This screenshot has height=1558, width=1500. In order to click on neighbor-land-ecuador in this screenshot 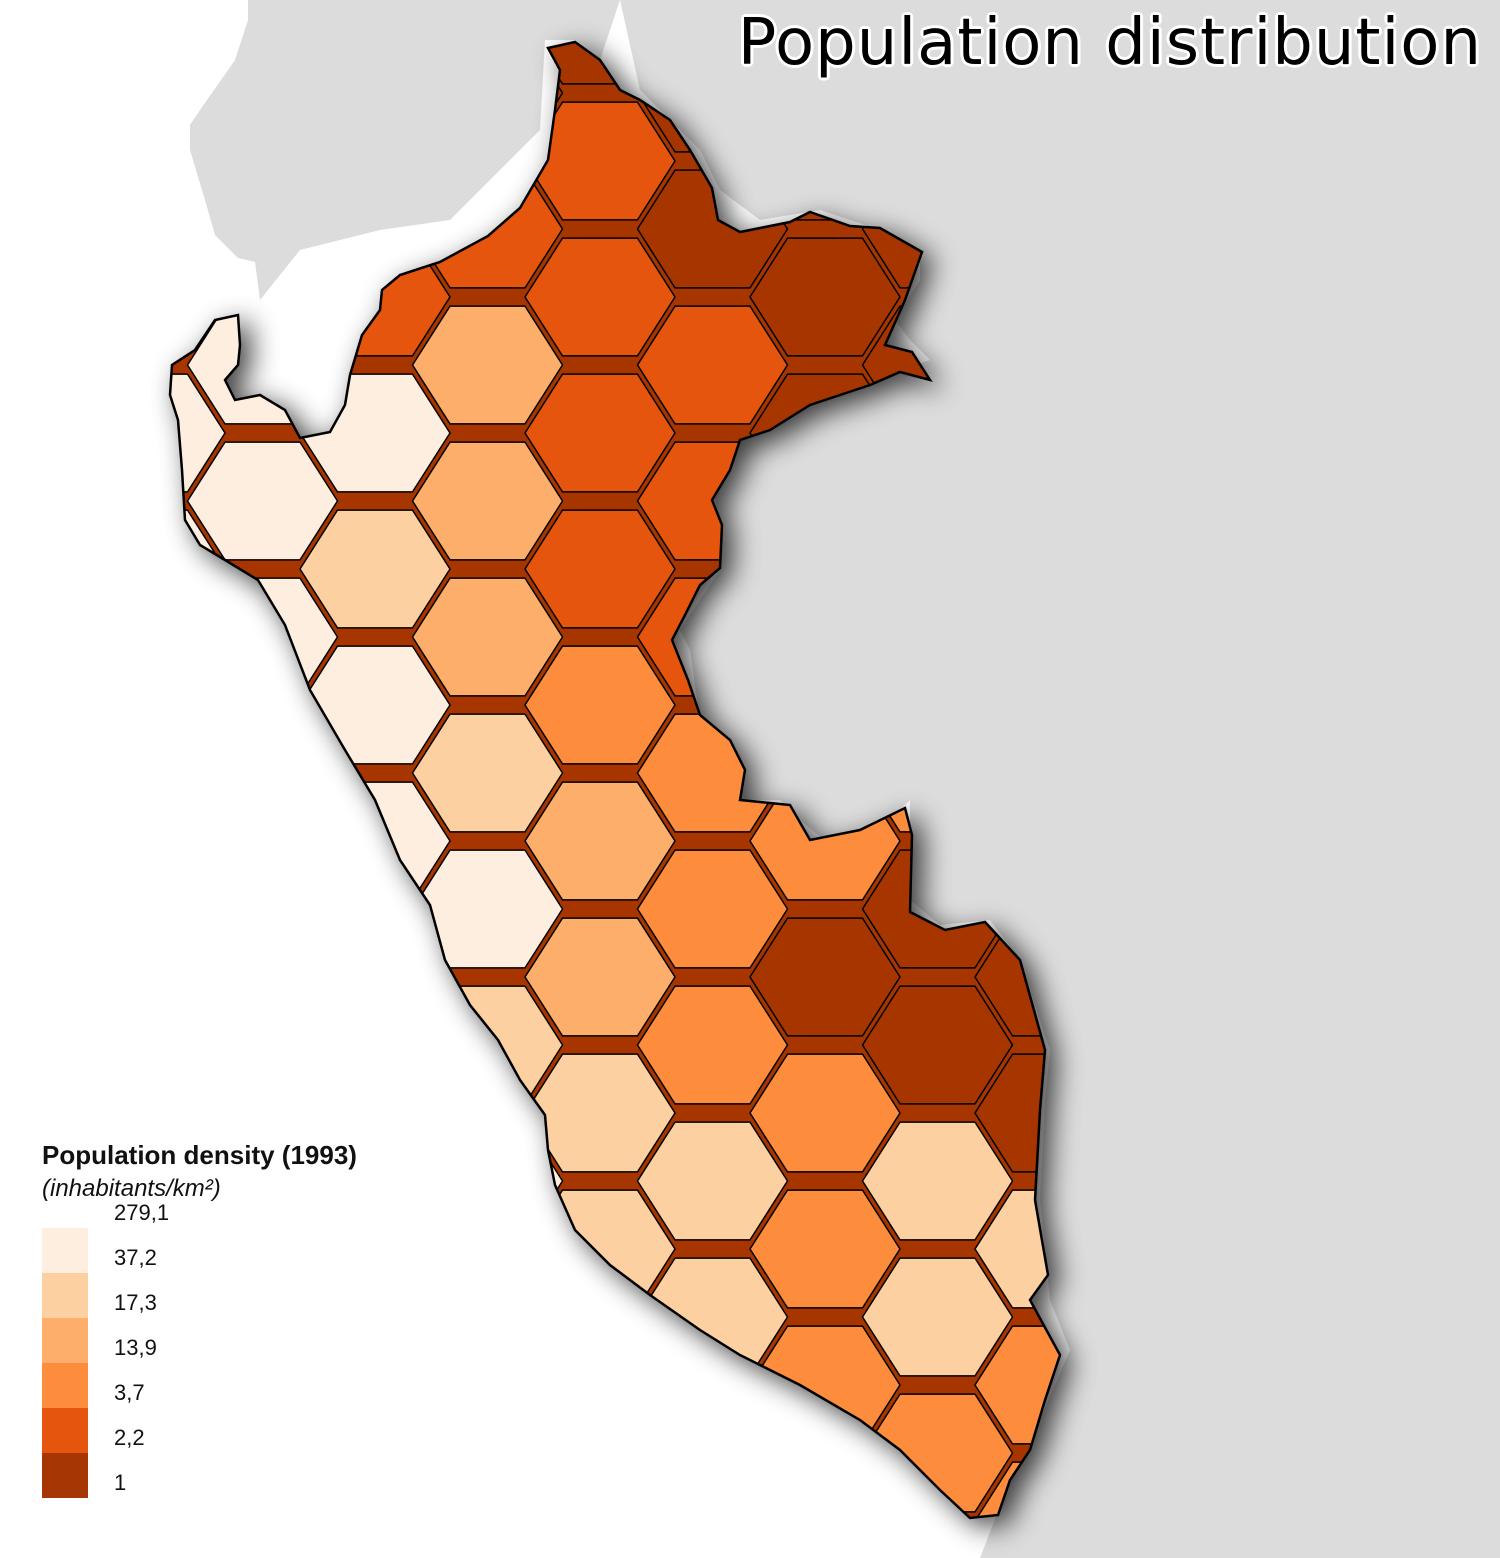, I will do `click(405, 150)`.